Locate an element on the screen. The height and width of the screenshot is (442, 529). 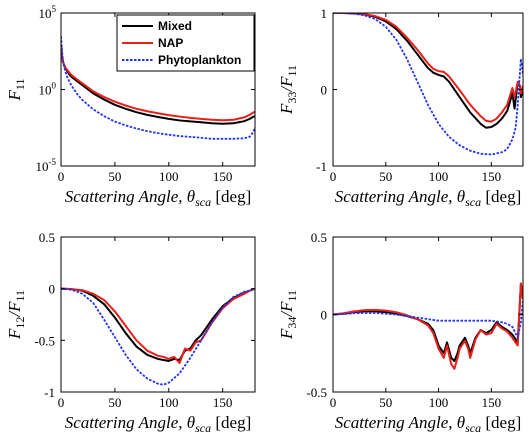
f34-series-line-mixed is located at coordinates (428, 322).